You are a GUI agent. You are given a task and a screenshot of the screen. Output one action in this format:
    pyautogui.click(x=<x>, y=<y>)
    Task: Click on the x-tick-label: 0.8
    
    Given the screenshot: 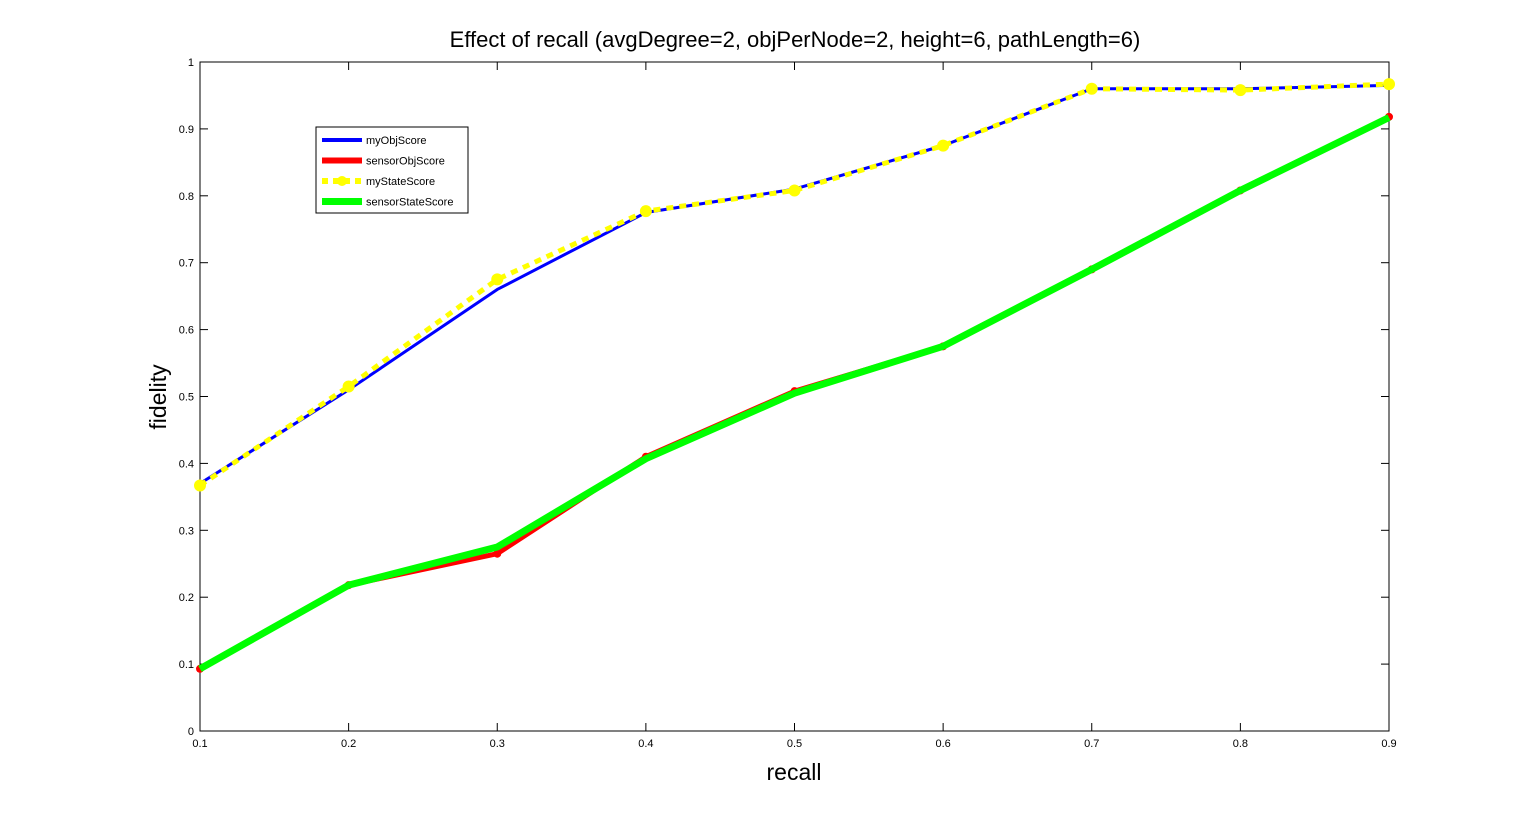 What is the action you would take?
    pyautogui.click(x=1240, y=744)
    